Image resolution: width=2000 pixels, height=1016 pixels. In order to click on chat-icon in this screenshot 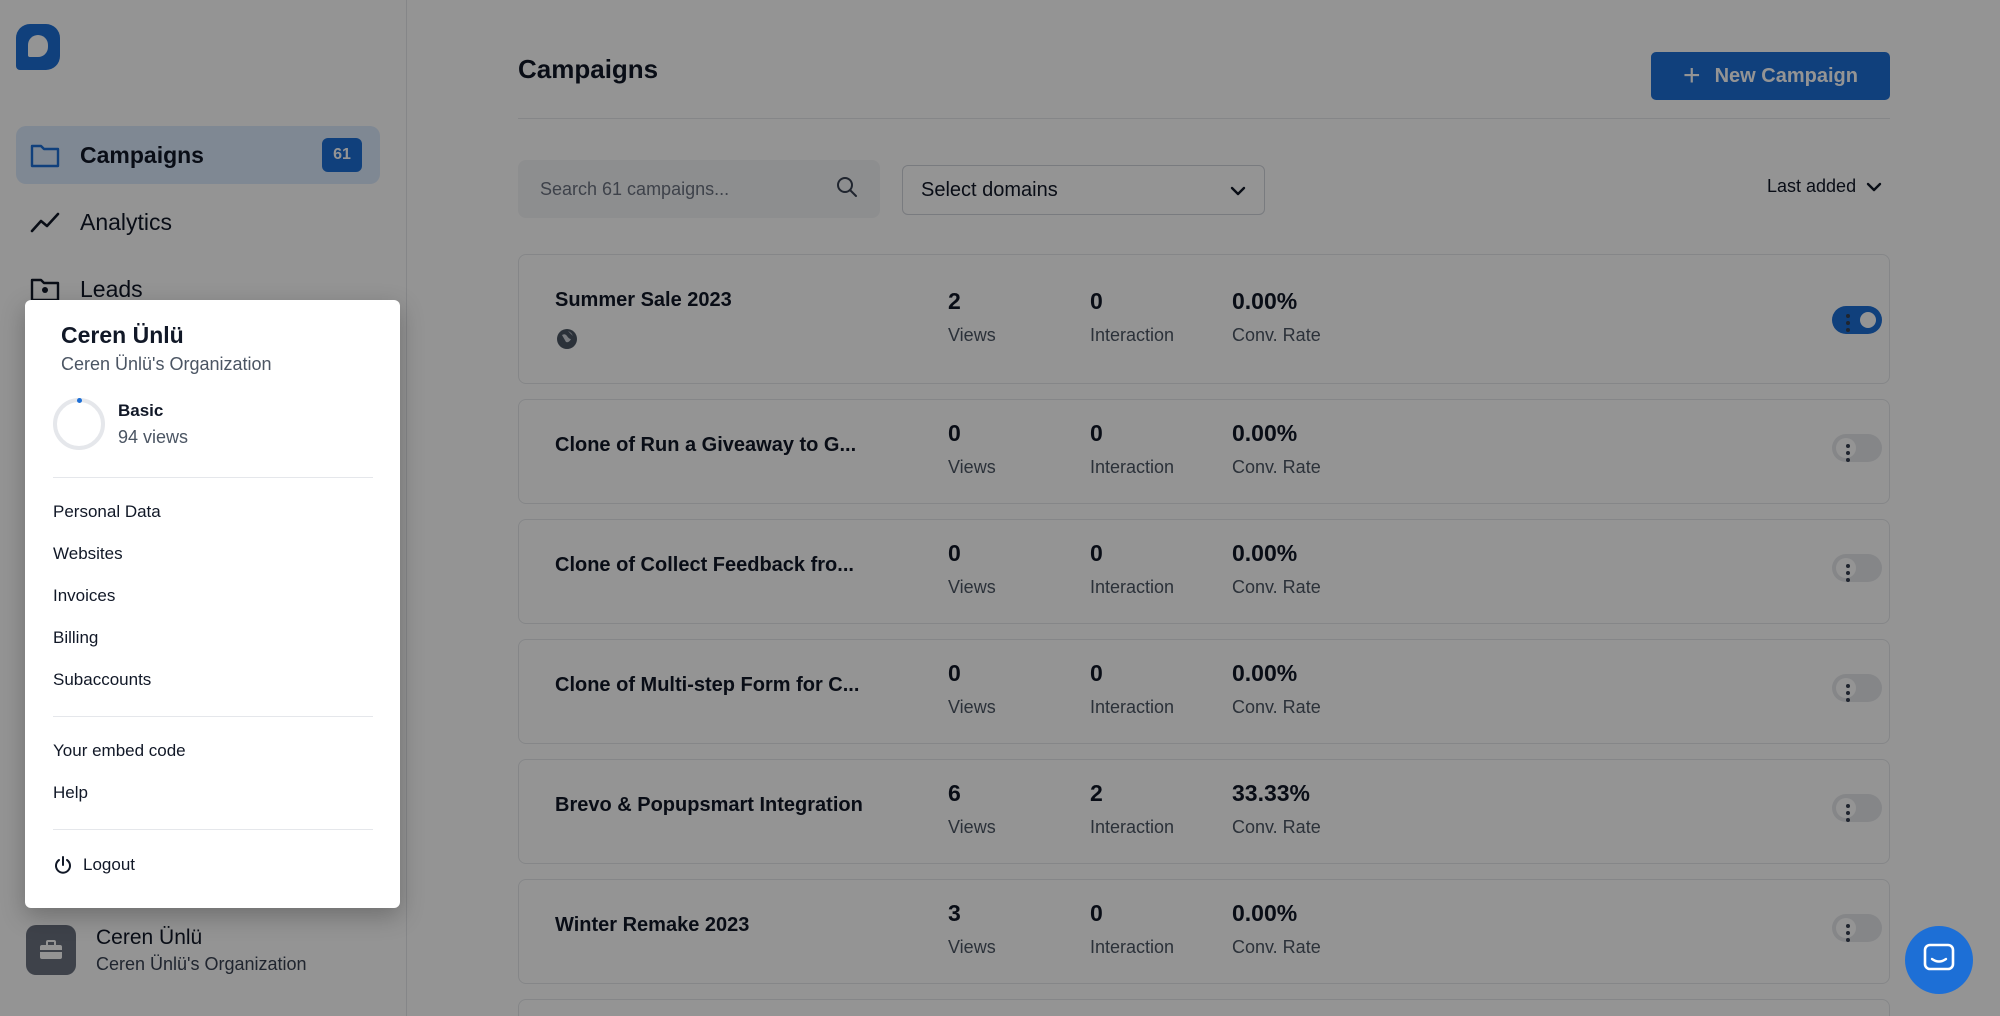, I will do `click(1939, 960)`.